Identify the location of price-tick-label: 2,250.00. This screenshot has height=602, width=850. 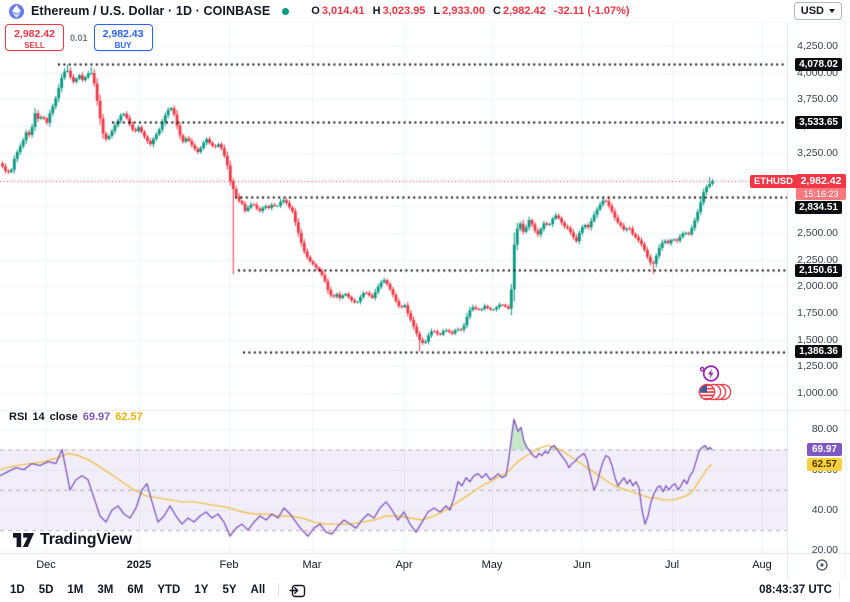
(817, 259).